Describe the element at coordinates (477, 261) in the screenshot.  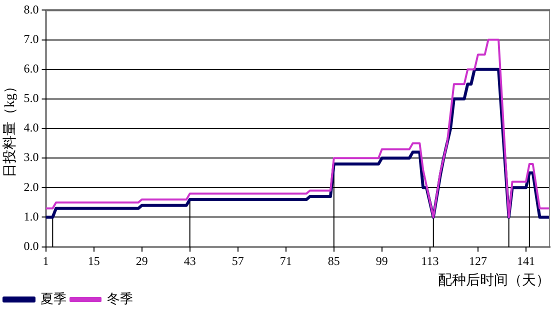
I see `x-tick-label: 127` at that location.